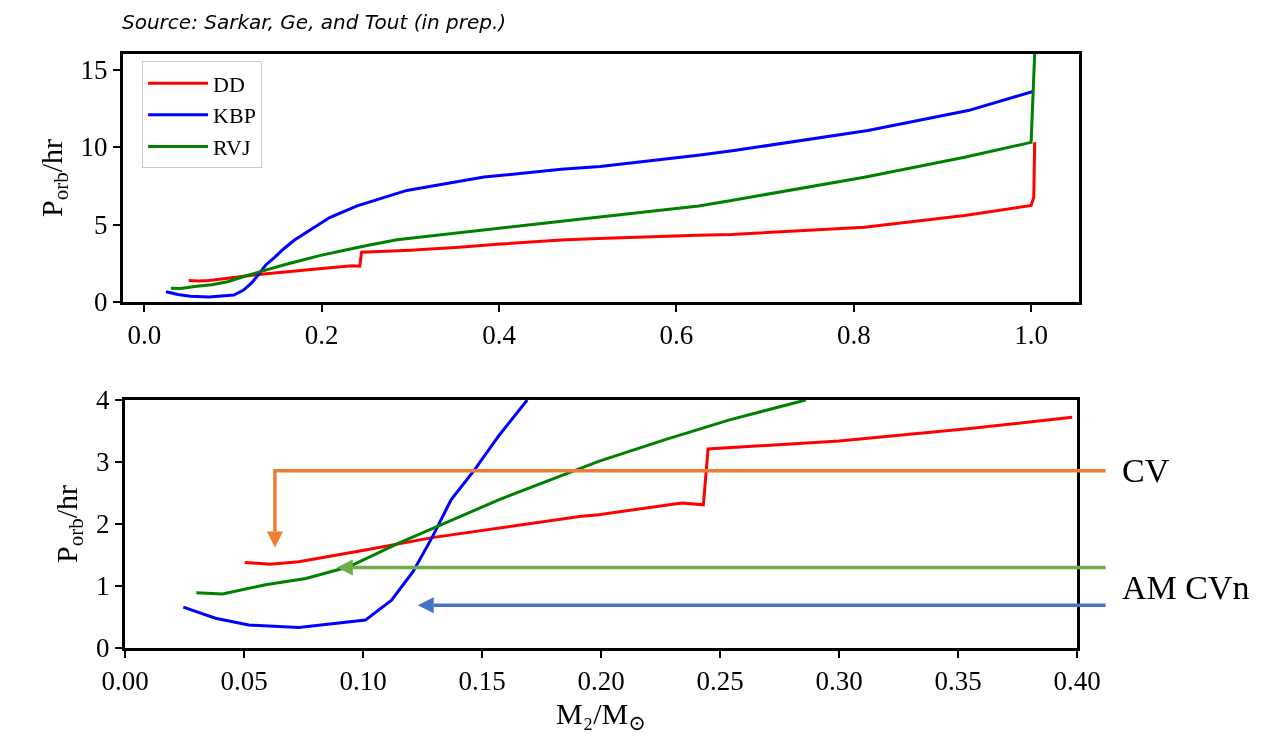 The height and width of the screenshot is (745, 1271). Describe the element at coordinates (601, 681) in the screenshot. I see `x-tick-label: 0.20` at that location.